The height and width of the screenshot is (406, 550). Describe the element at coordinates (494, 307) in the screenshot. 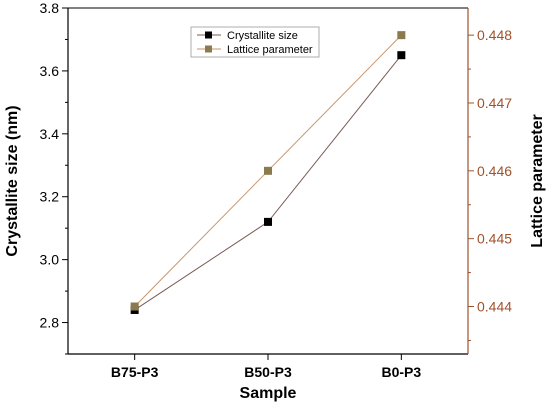

I see `right-y-tick-label: 0.444` at that location.